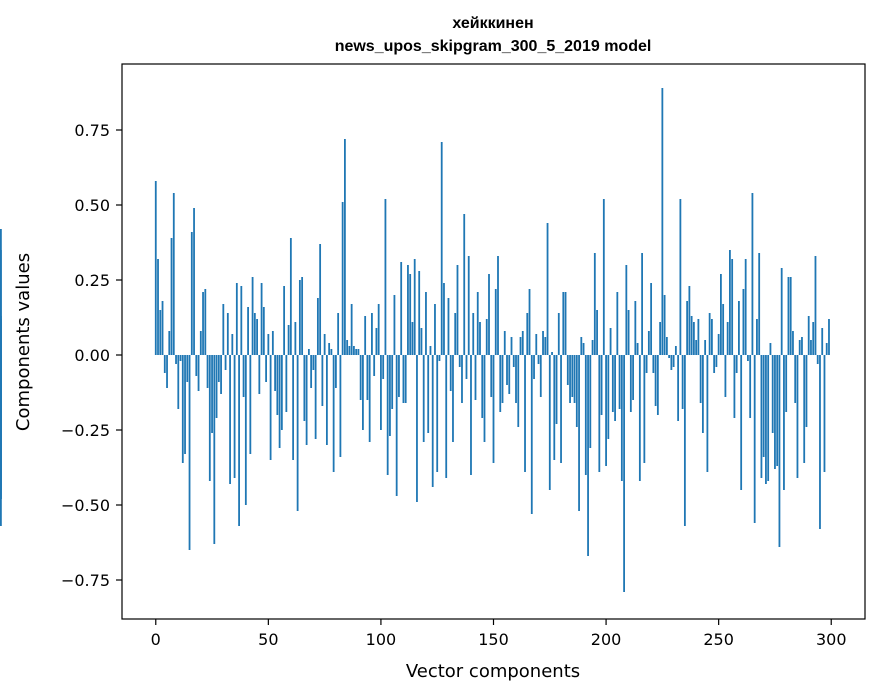 This screenshot has width=880, height=696. I want to click on y-tick-label: 0.75, so click(92, 130).